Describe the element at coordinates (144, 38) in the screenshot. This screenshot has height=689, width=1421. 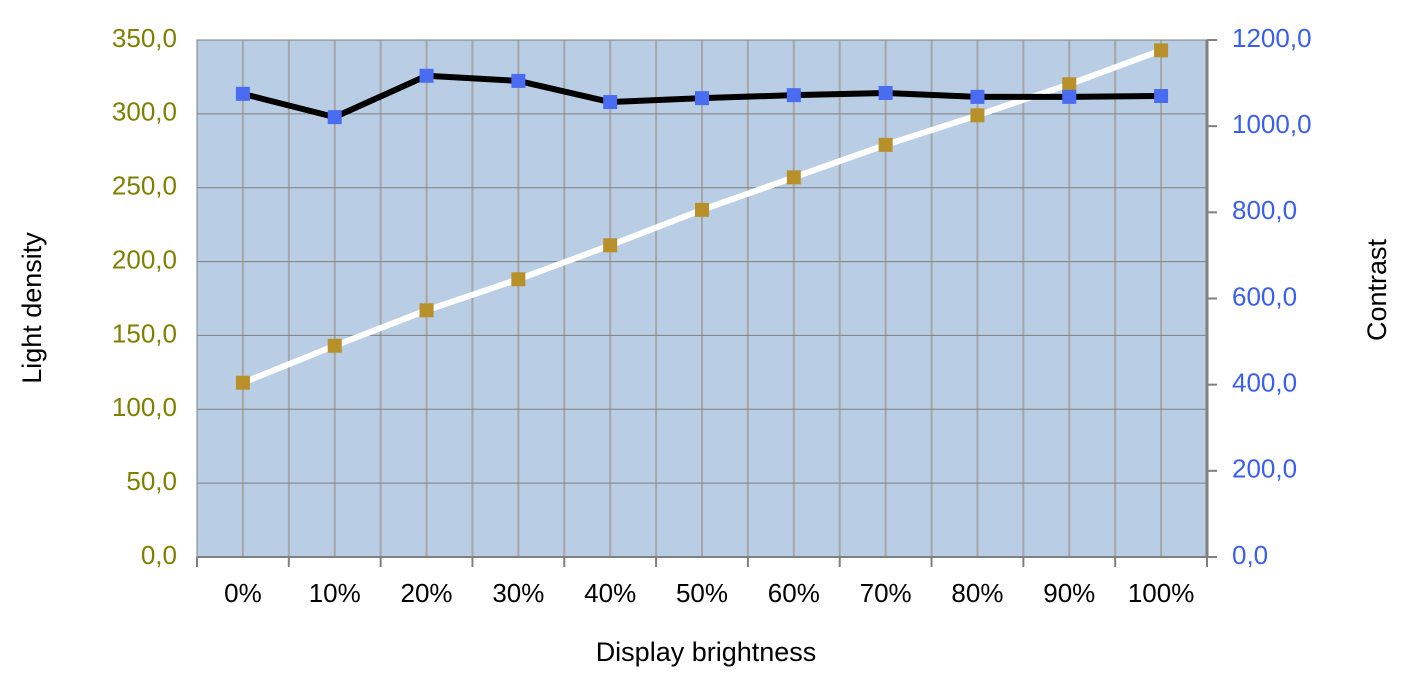
I see `y-tick-label: 350,0` at that location.